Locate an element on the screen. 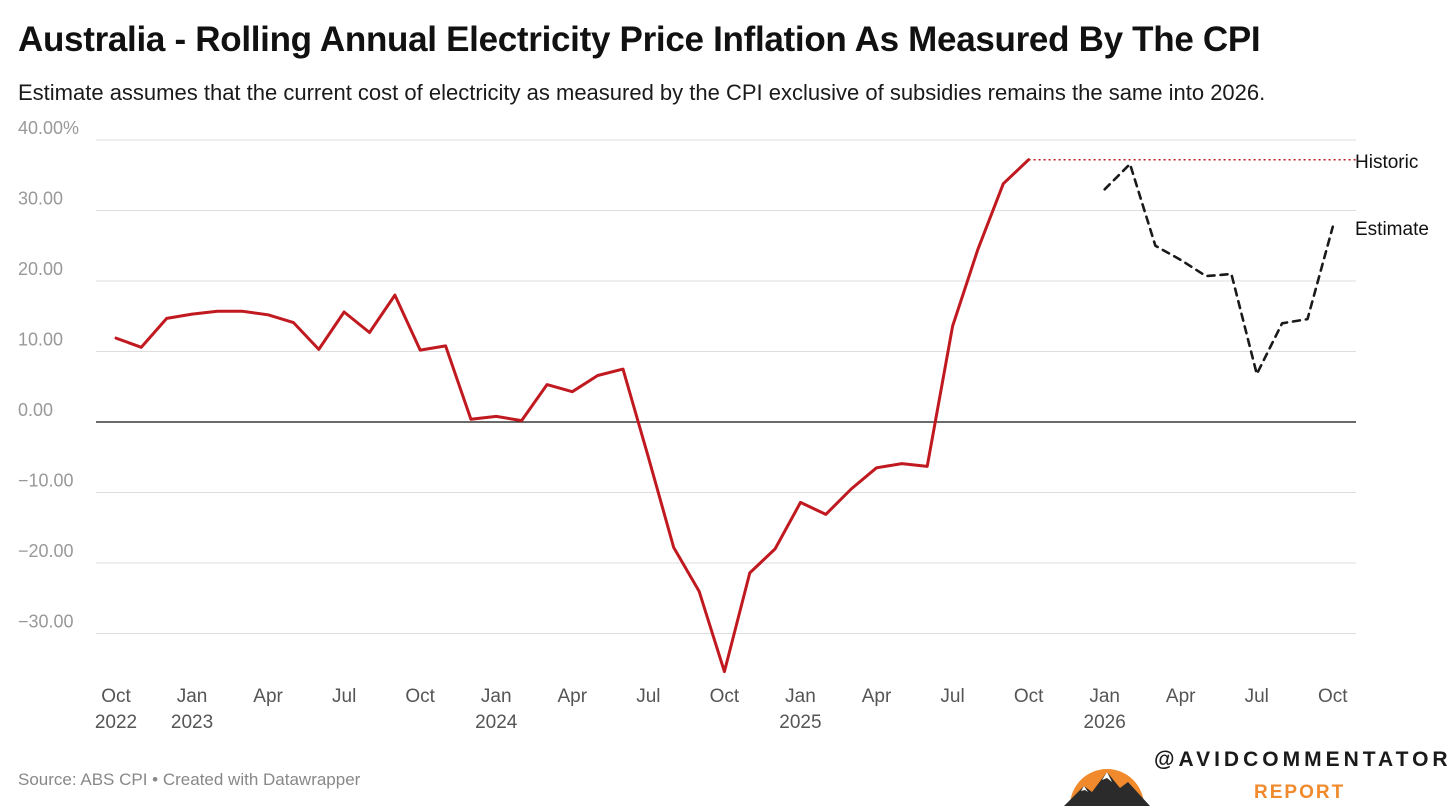 This screenshot has width=1456, height=811. x-tick-label-2: Apr is located at coordinates (268, 696).